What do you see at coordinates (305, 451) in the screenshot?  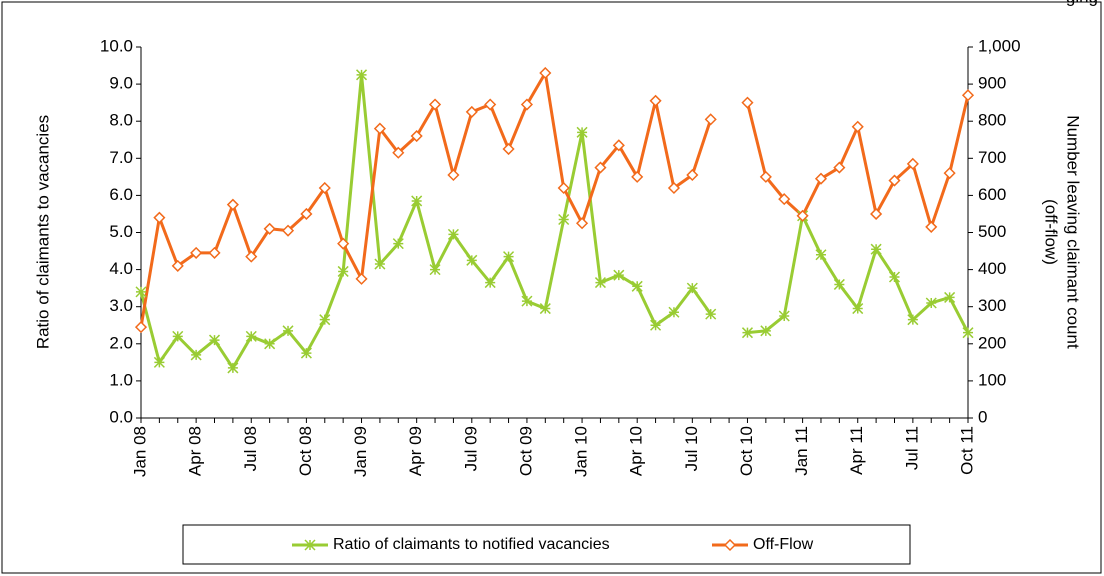 I see `x-tick-label: Oct 08` at bounding box center [305, 451].